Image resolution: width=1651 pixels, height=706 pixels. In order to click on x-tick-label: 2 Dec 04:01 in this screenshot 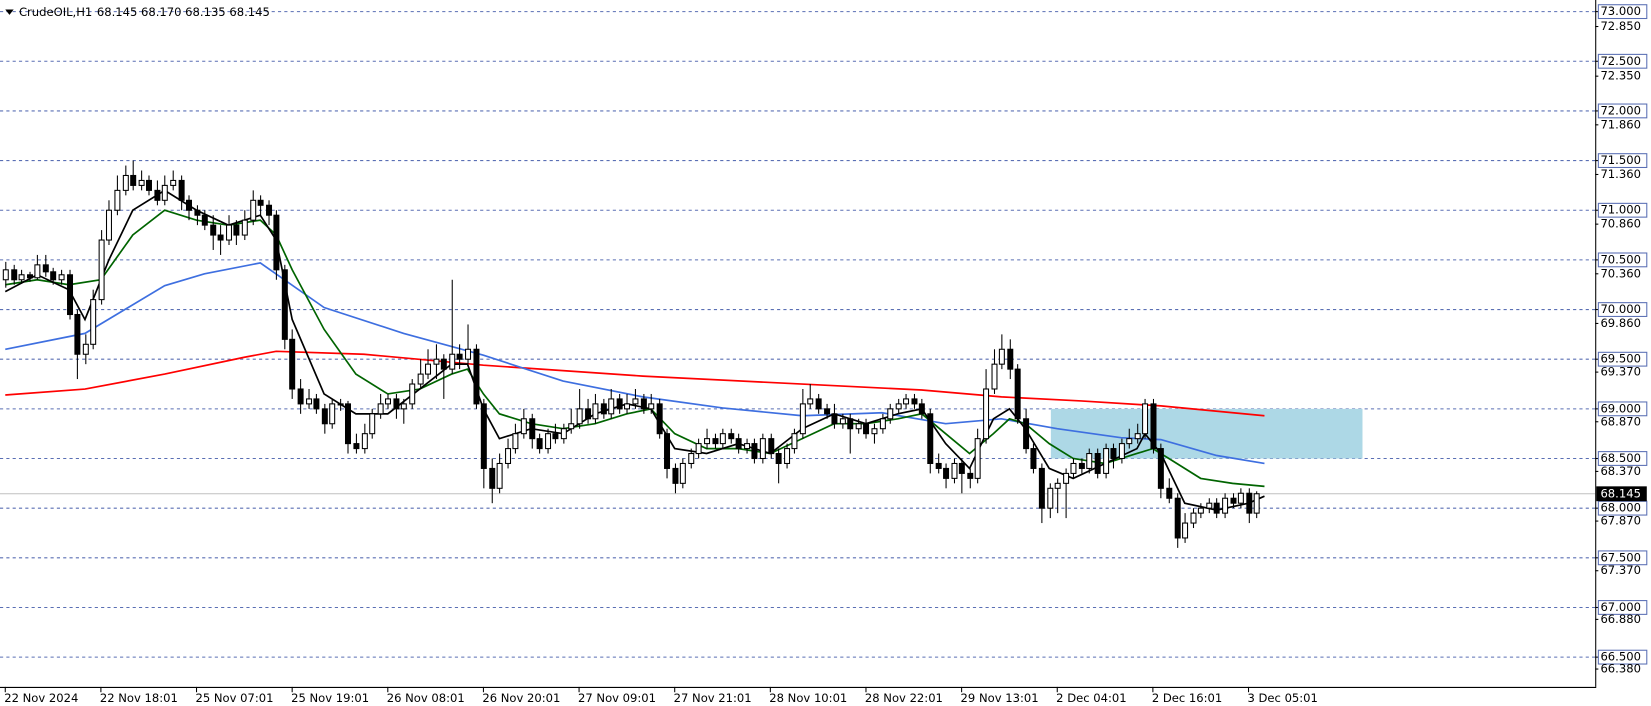, I will do `click(1091, 698)`.